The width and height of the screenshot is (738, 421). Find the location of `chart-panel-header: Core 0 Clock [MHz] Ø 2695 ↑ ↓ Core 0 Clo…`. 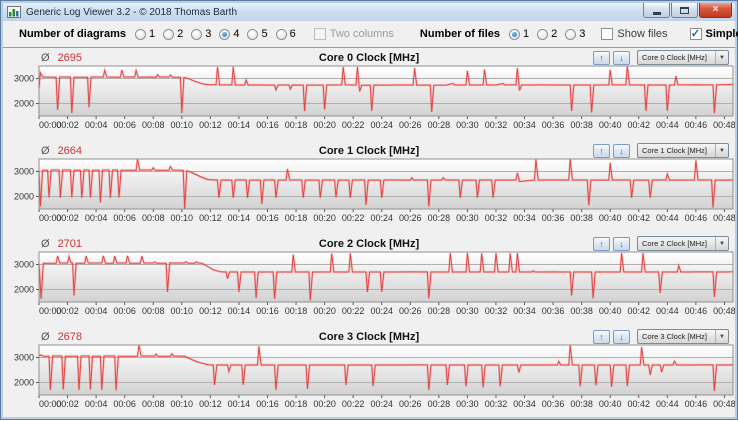

chart-panel-header: Core 0 Clock [MHz] Ø 2695 ↑ ↓ Core 0 Clo… is located at coordinates (369, 57).